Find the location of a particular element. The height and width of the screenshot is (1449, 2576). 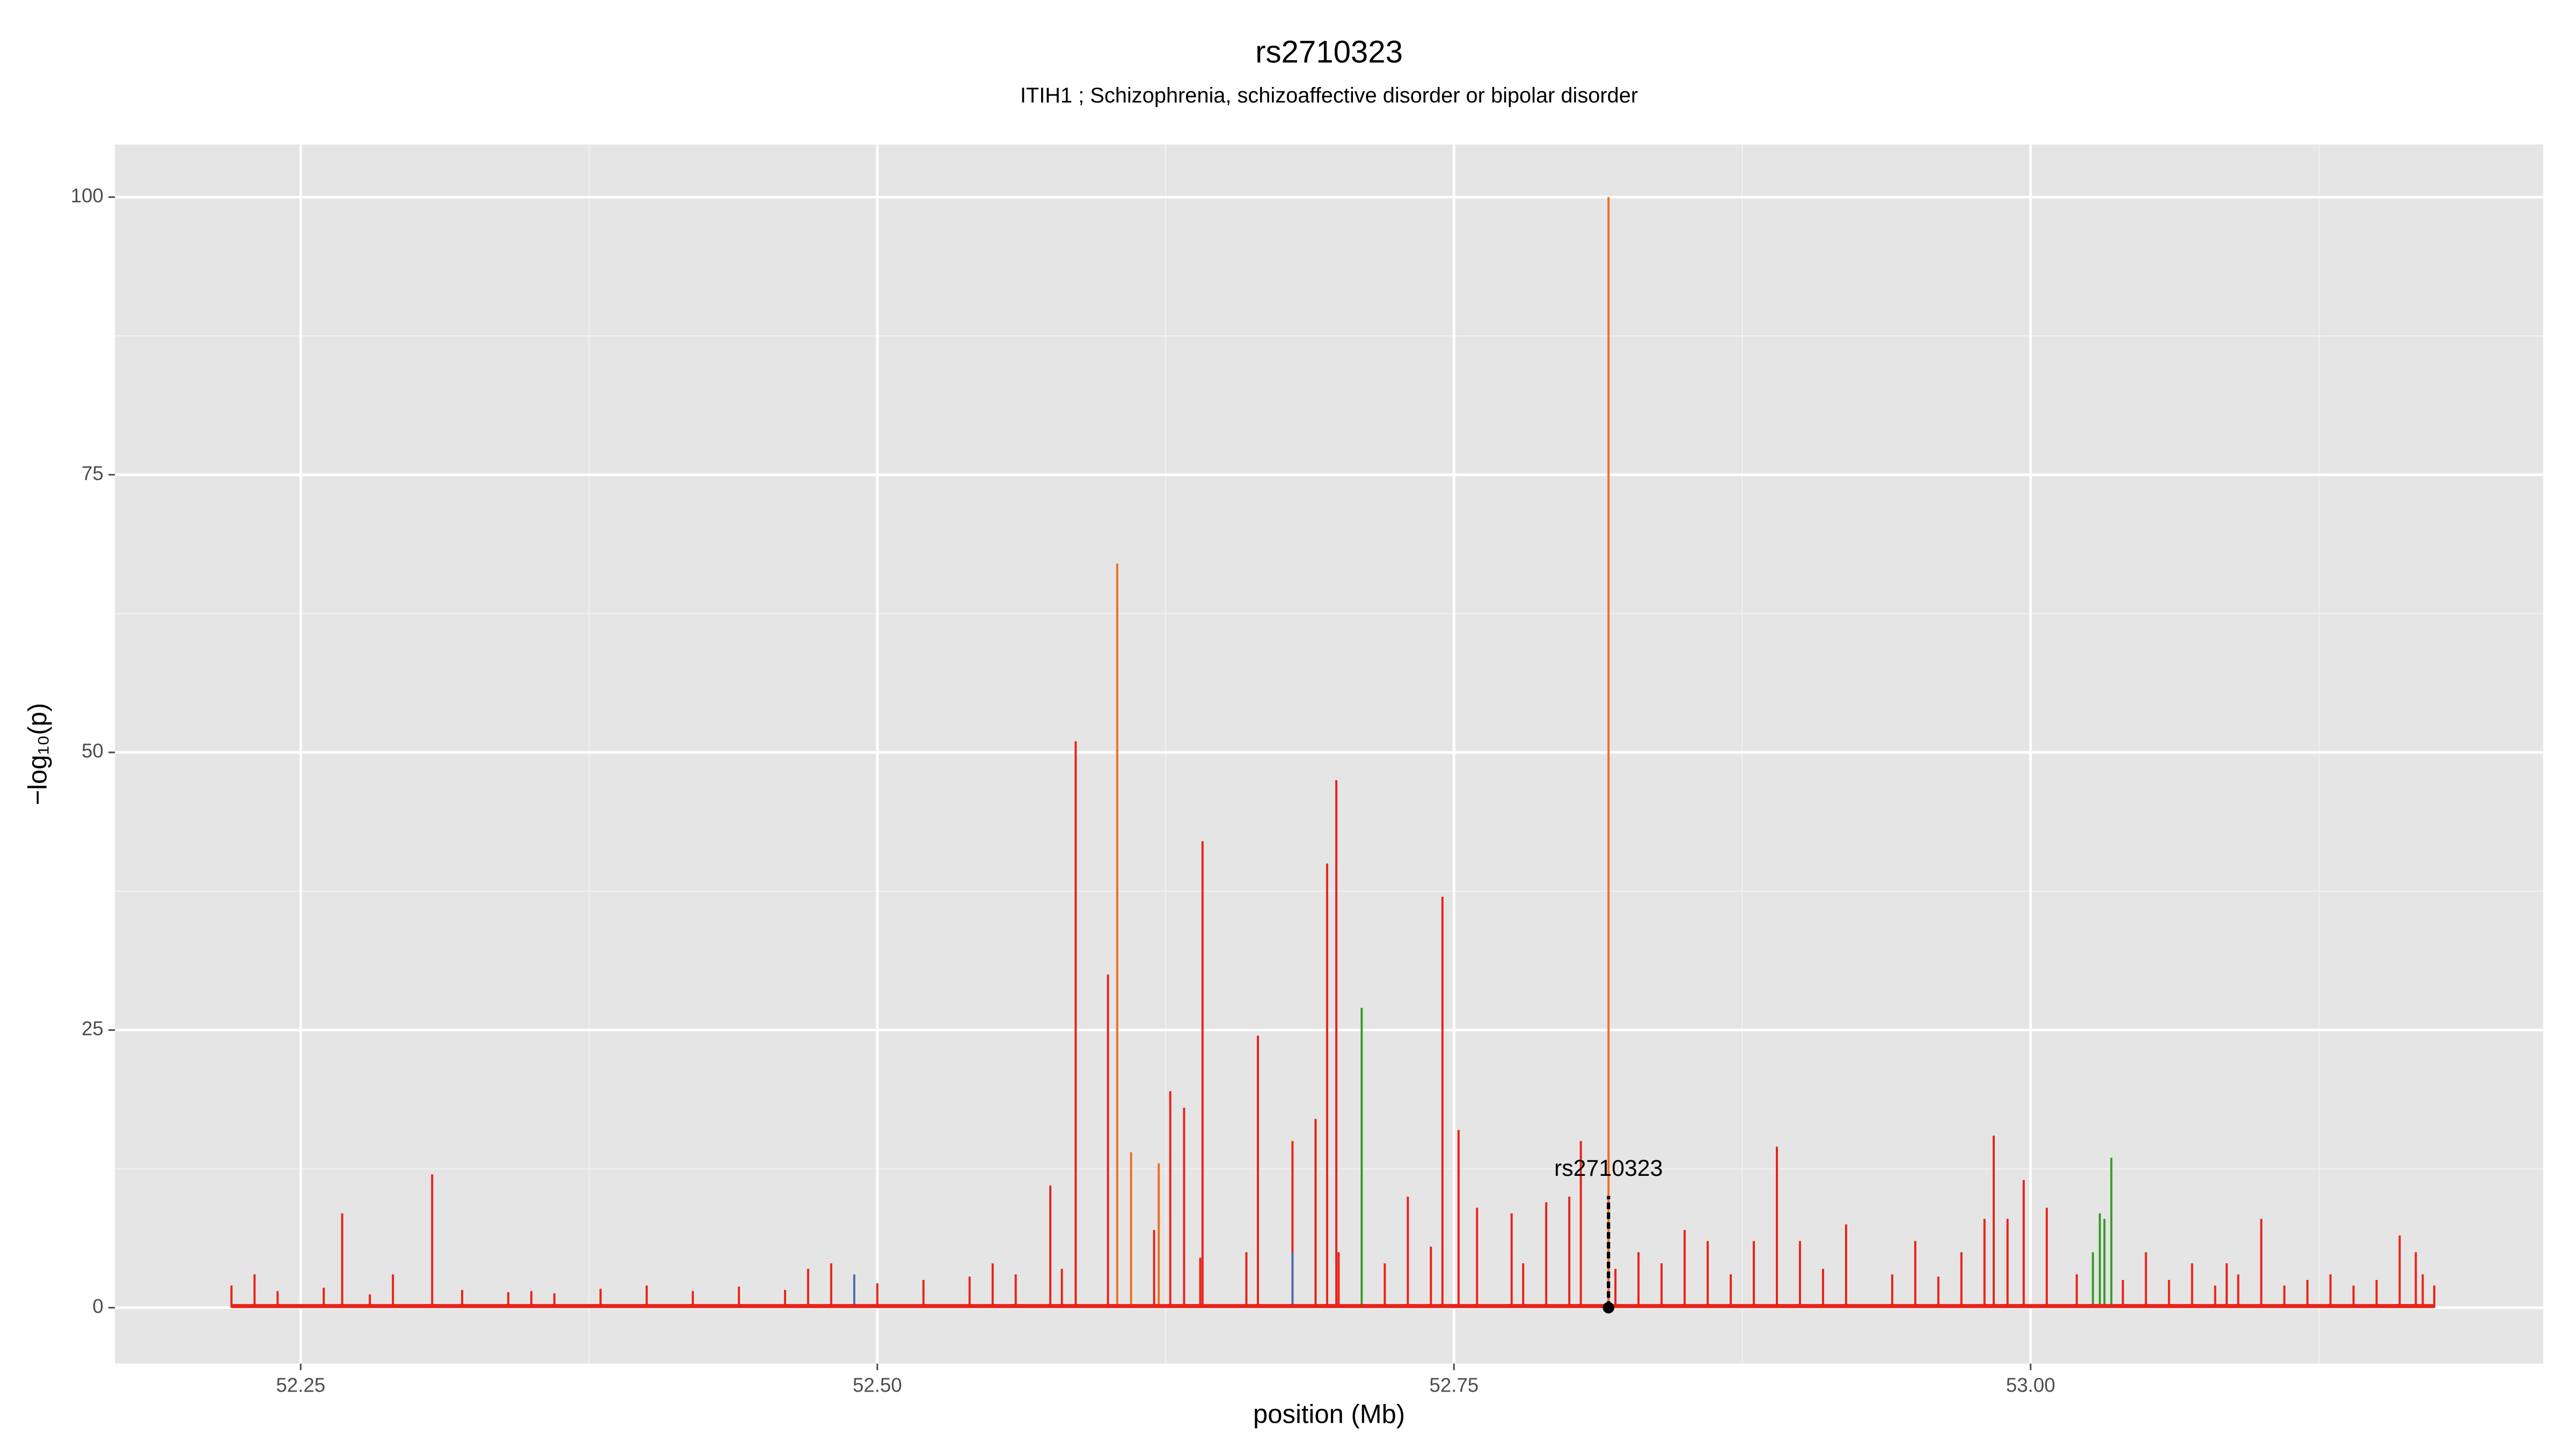

y-tick-label: 0 is located at coordinates (97, 1306).